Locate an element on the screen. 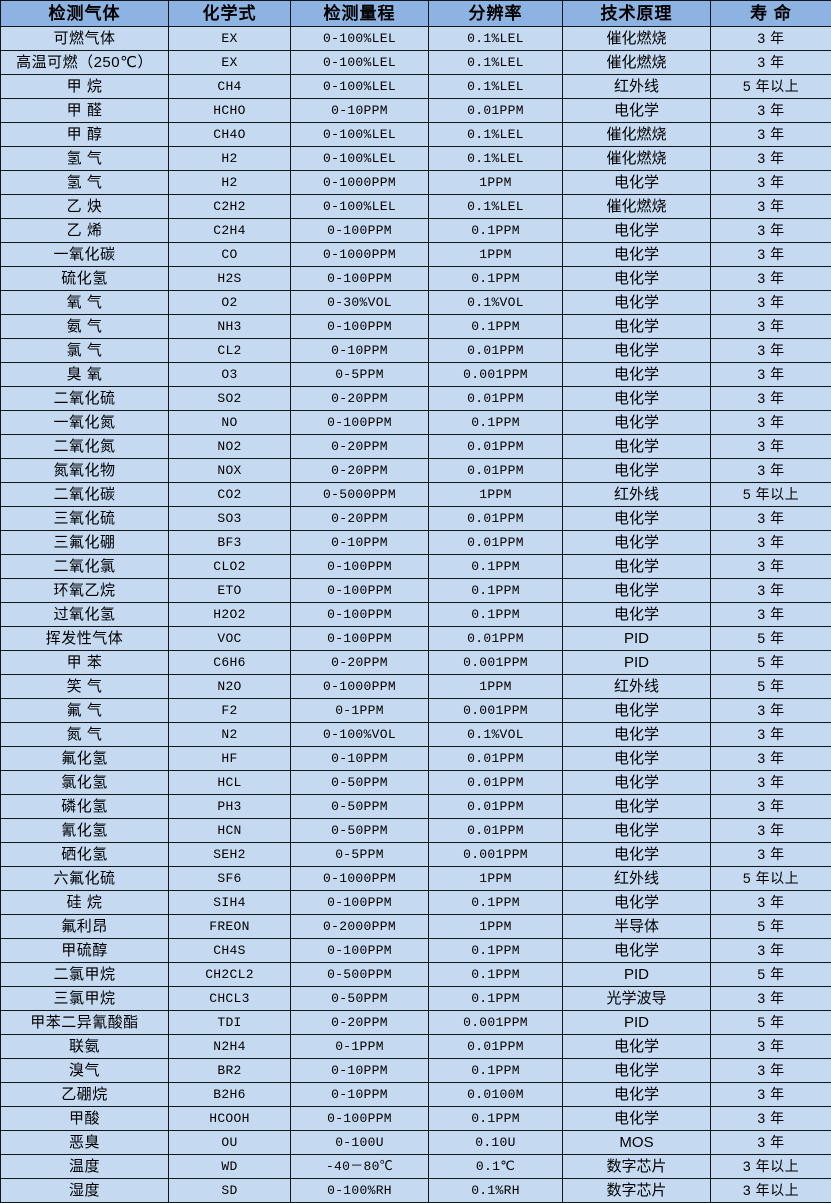 This screenshot has width=831, height=1203. cell-chemical-formula: NH3 is located at coordinates (230, 327).